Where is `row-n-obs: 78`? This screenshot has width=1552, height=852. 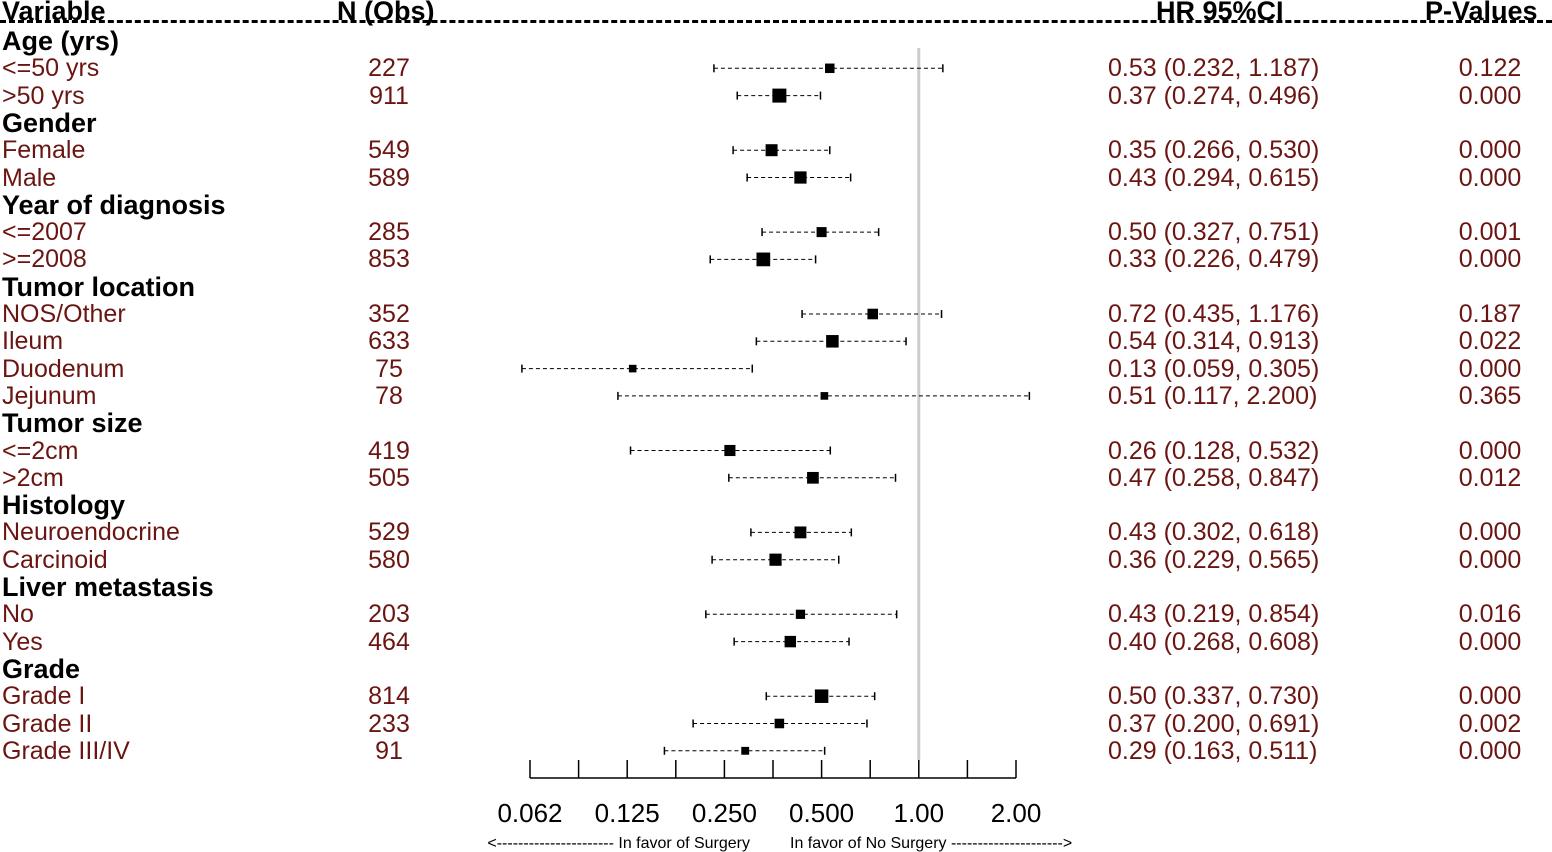 row-n-obs: 78 is located at coordinates (389, 395).